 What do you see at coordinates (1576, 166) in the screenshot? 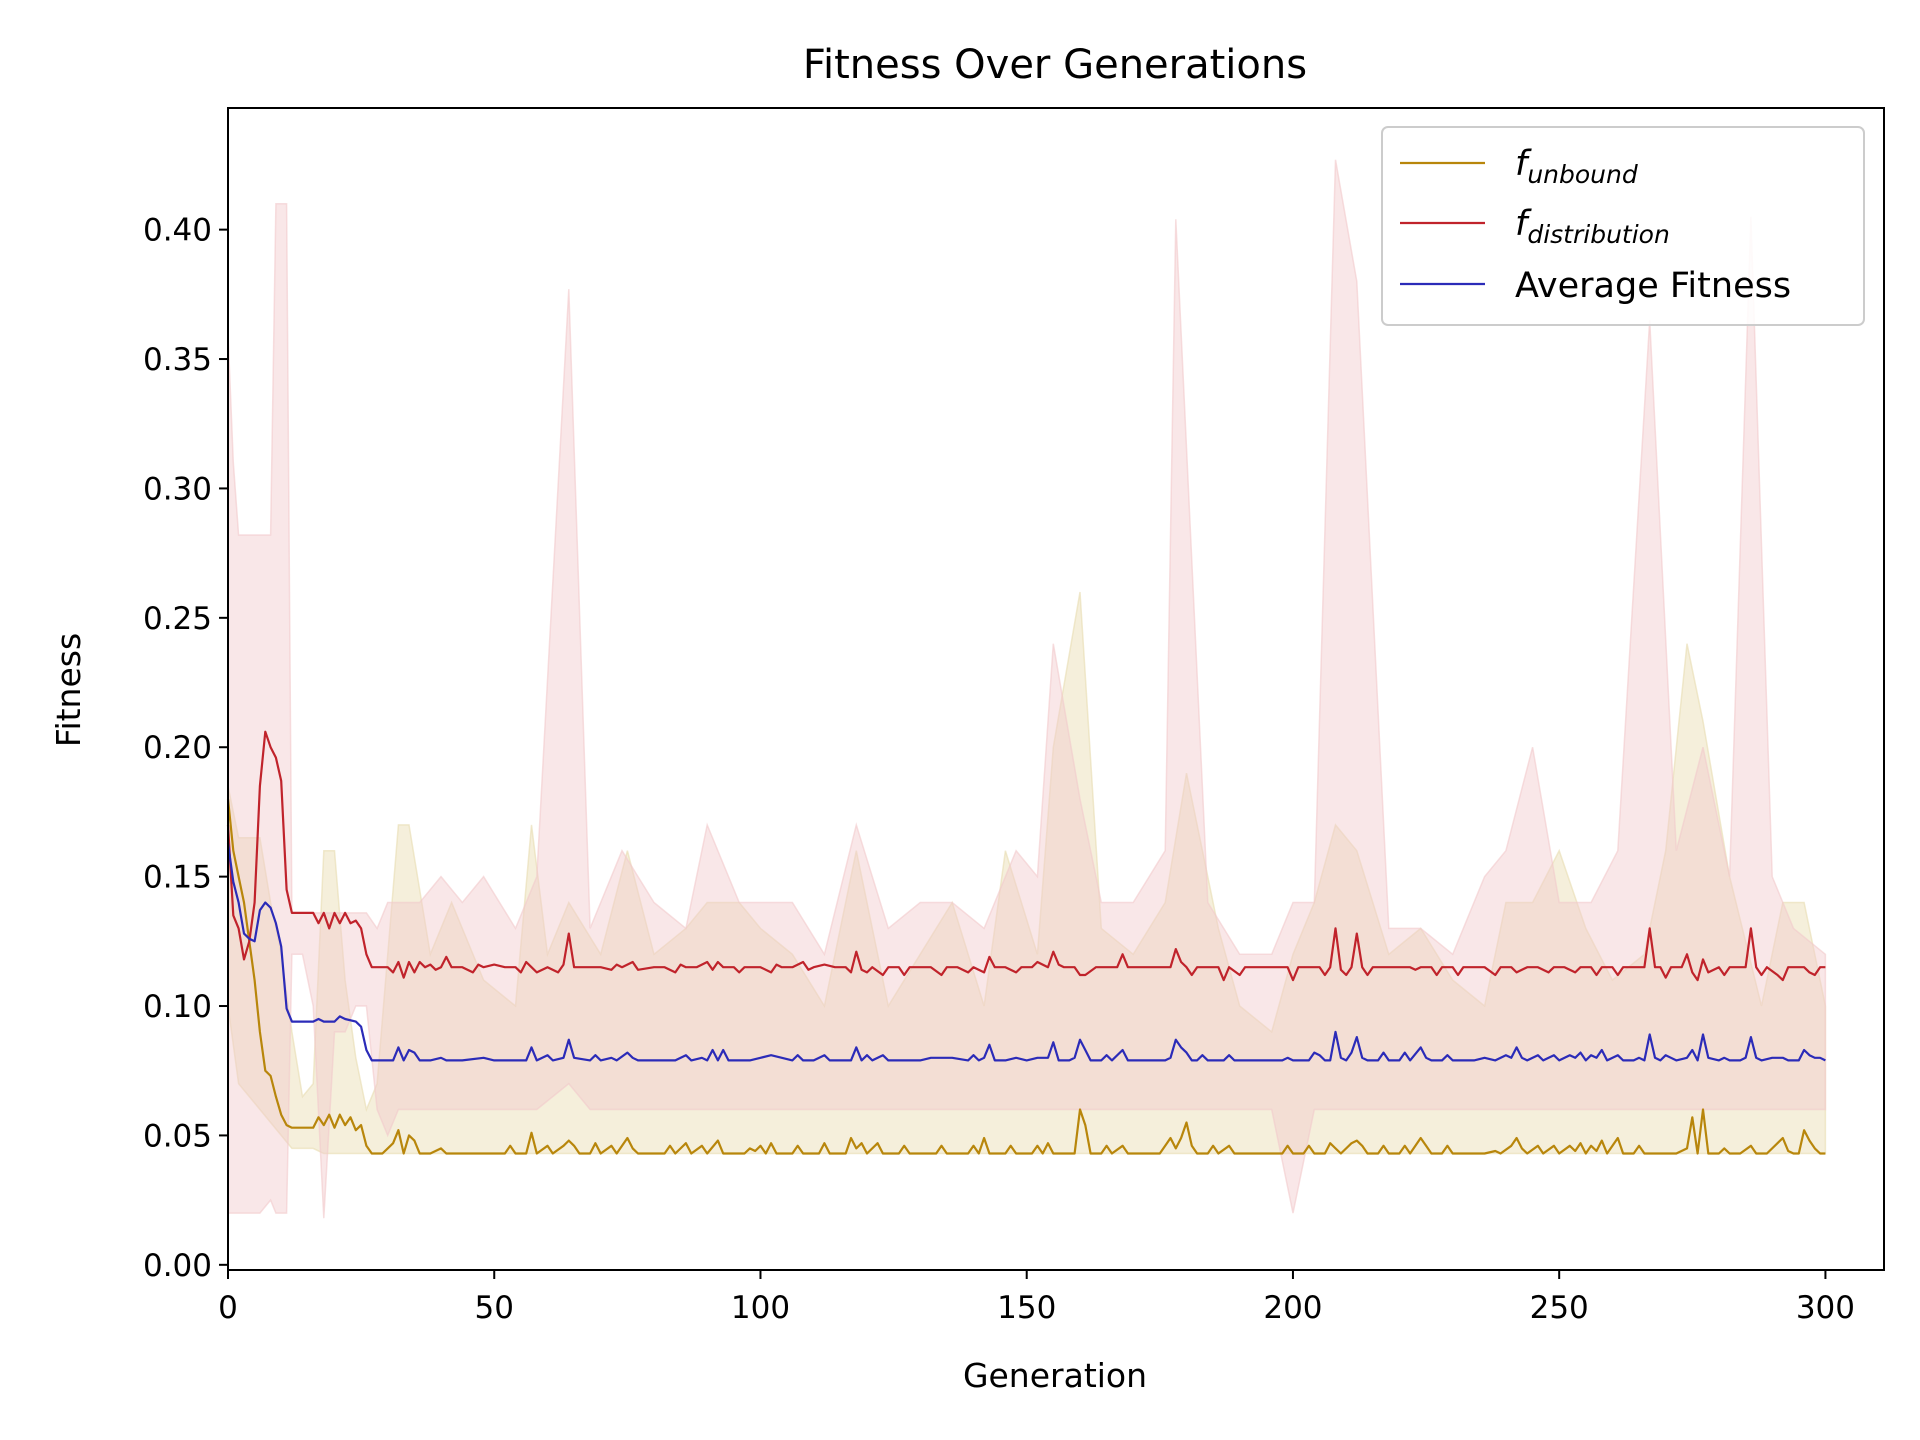
I see `legend-label-unbound: funbound` at bounding box center [1576, 166].